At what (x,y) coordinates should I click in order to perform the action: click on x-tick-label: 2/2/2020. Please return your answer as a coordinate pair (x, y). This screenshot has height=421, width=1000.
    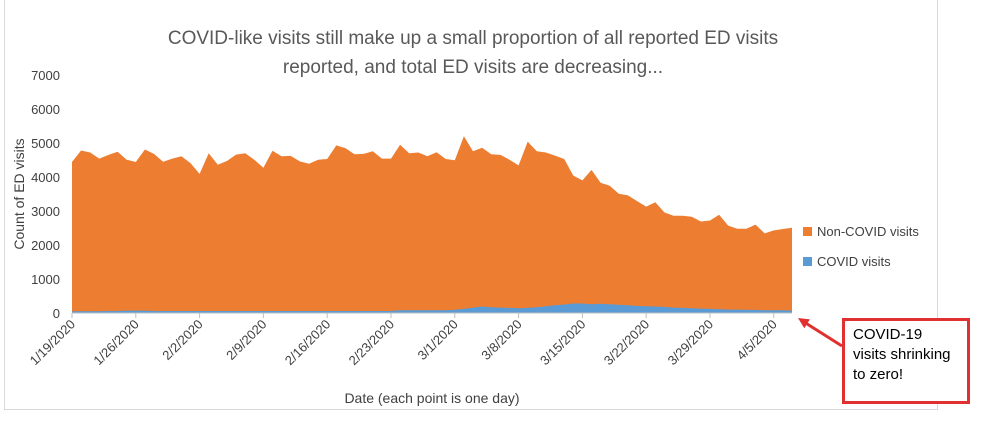
    Looking at the image, I should click on (182, 340).